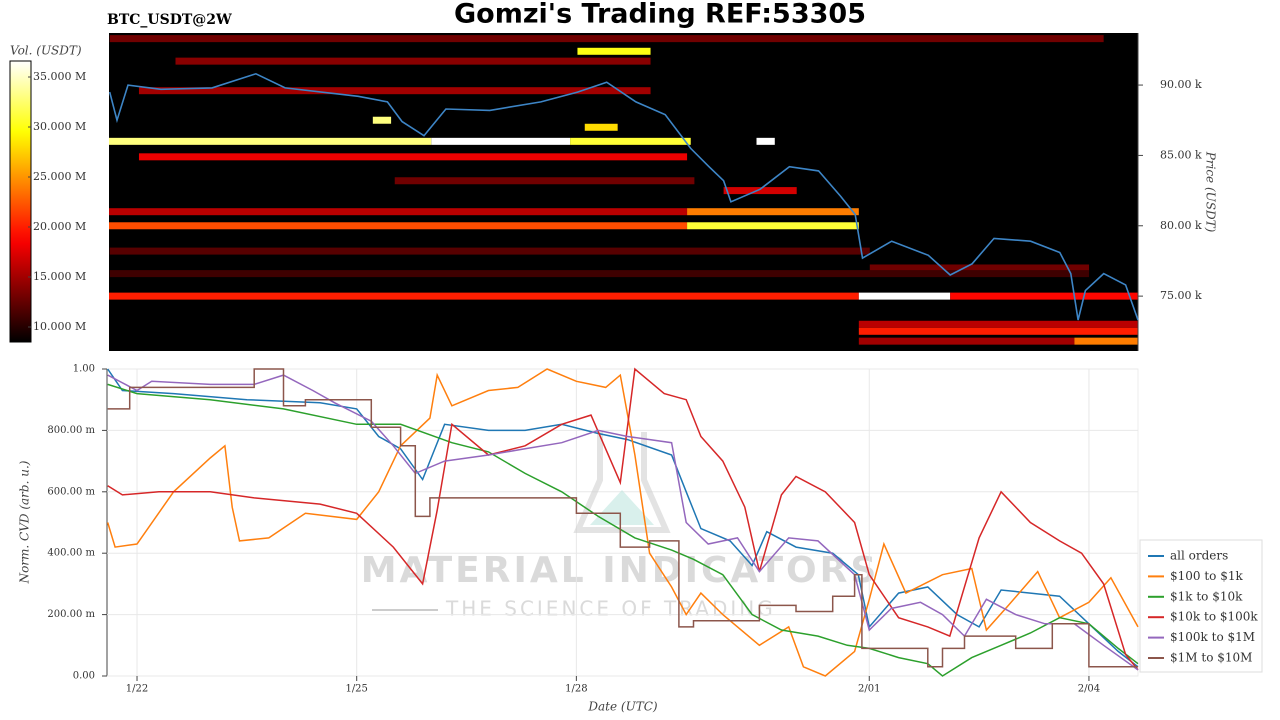  I want to click on y-tick-label: 90.00 k, so click(1181, 84).